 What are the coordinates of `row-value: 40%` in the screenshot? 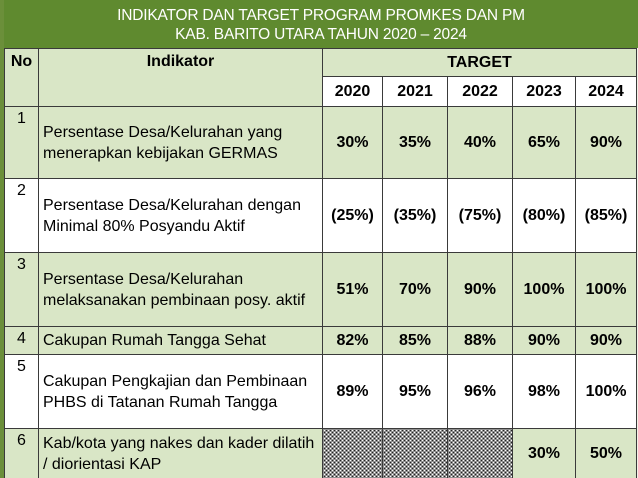 It's located at (480, 142).